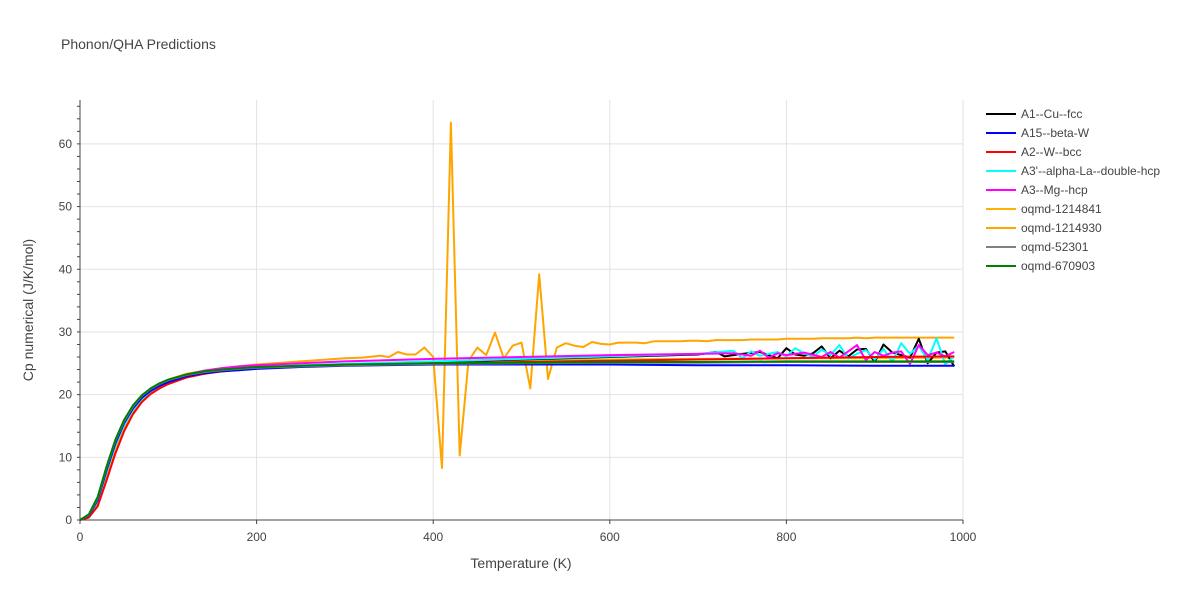  I want to click on legend-item: oqmd-1214930, so click(1044, 228).